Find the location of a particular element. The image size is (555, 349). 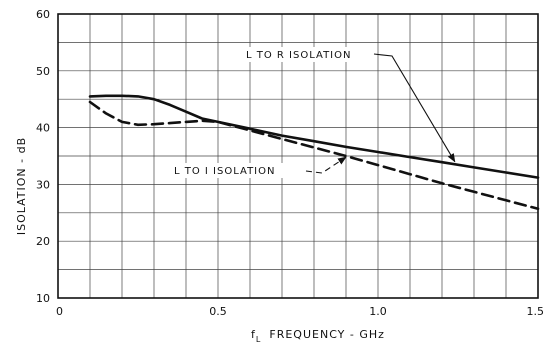

y-tick-label: 50 is located at coordinates (43, 71).